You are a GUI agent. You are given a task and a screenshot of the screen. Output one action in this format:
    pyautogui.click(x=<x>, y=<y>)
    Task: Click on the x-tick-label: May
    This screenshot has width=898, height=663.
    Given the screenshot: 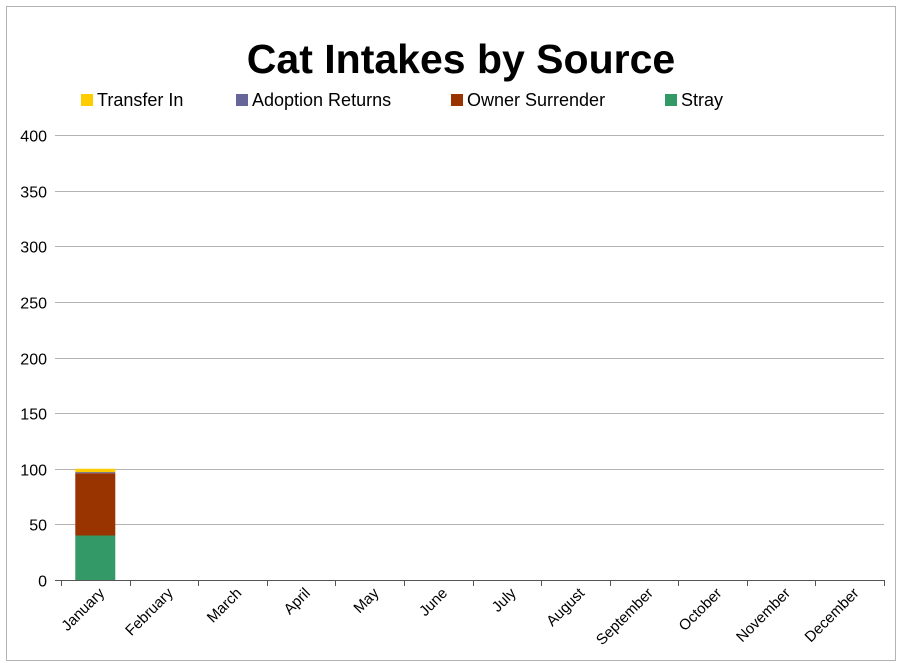 What is the action you would take?
    pyautogui.click(x=366, y=600)
    